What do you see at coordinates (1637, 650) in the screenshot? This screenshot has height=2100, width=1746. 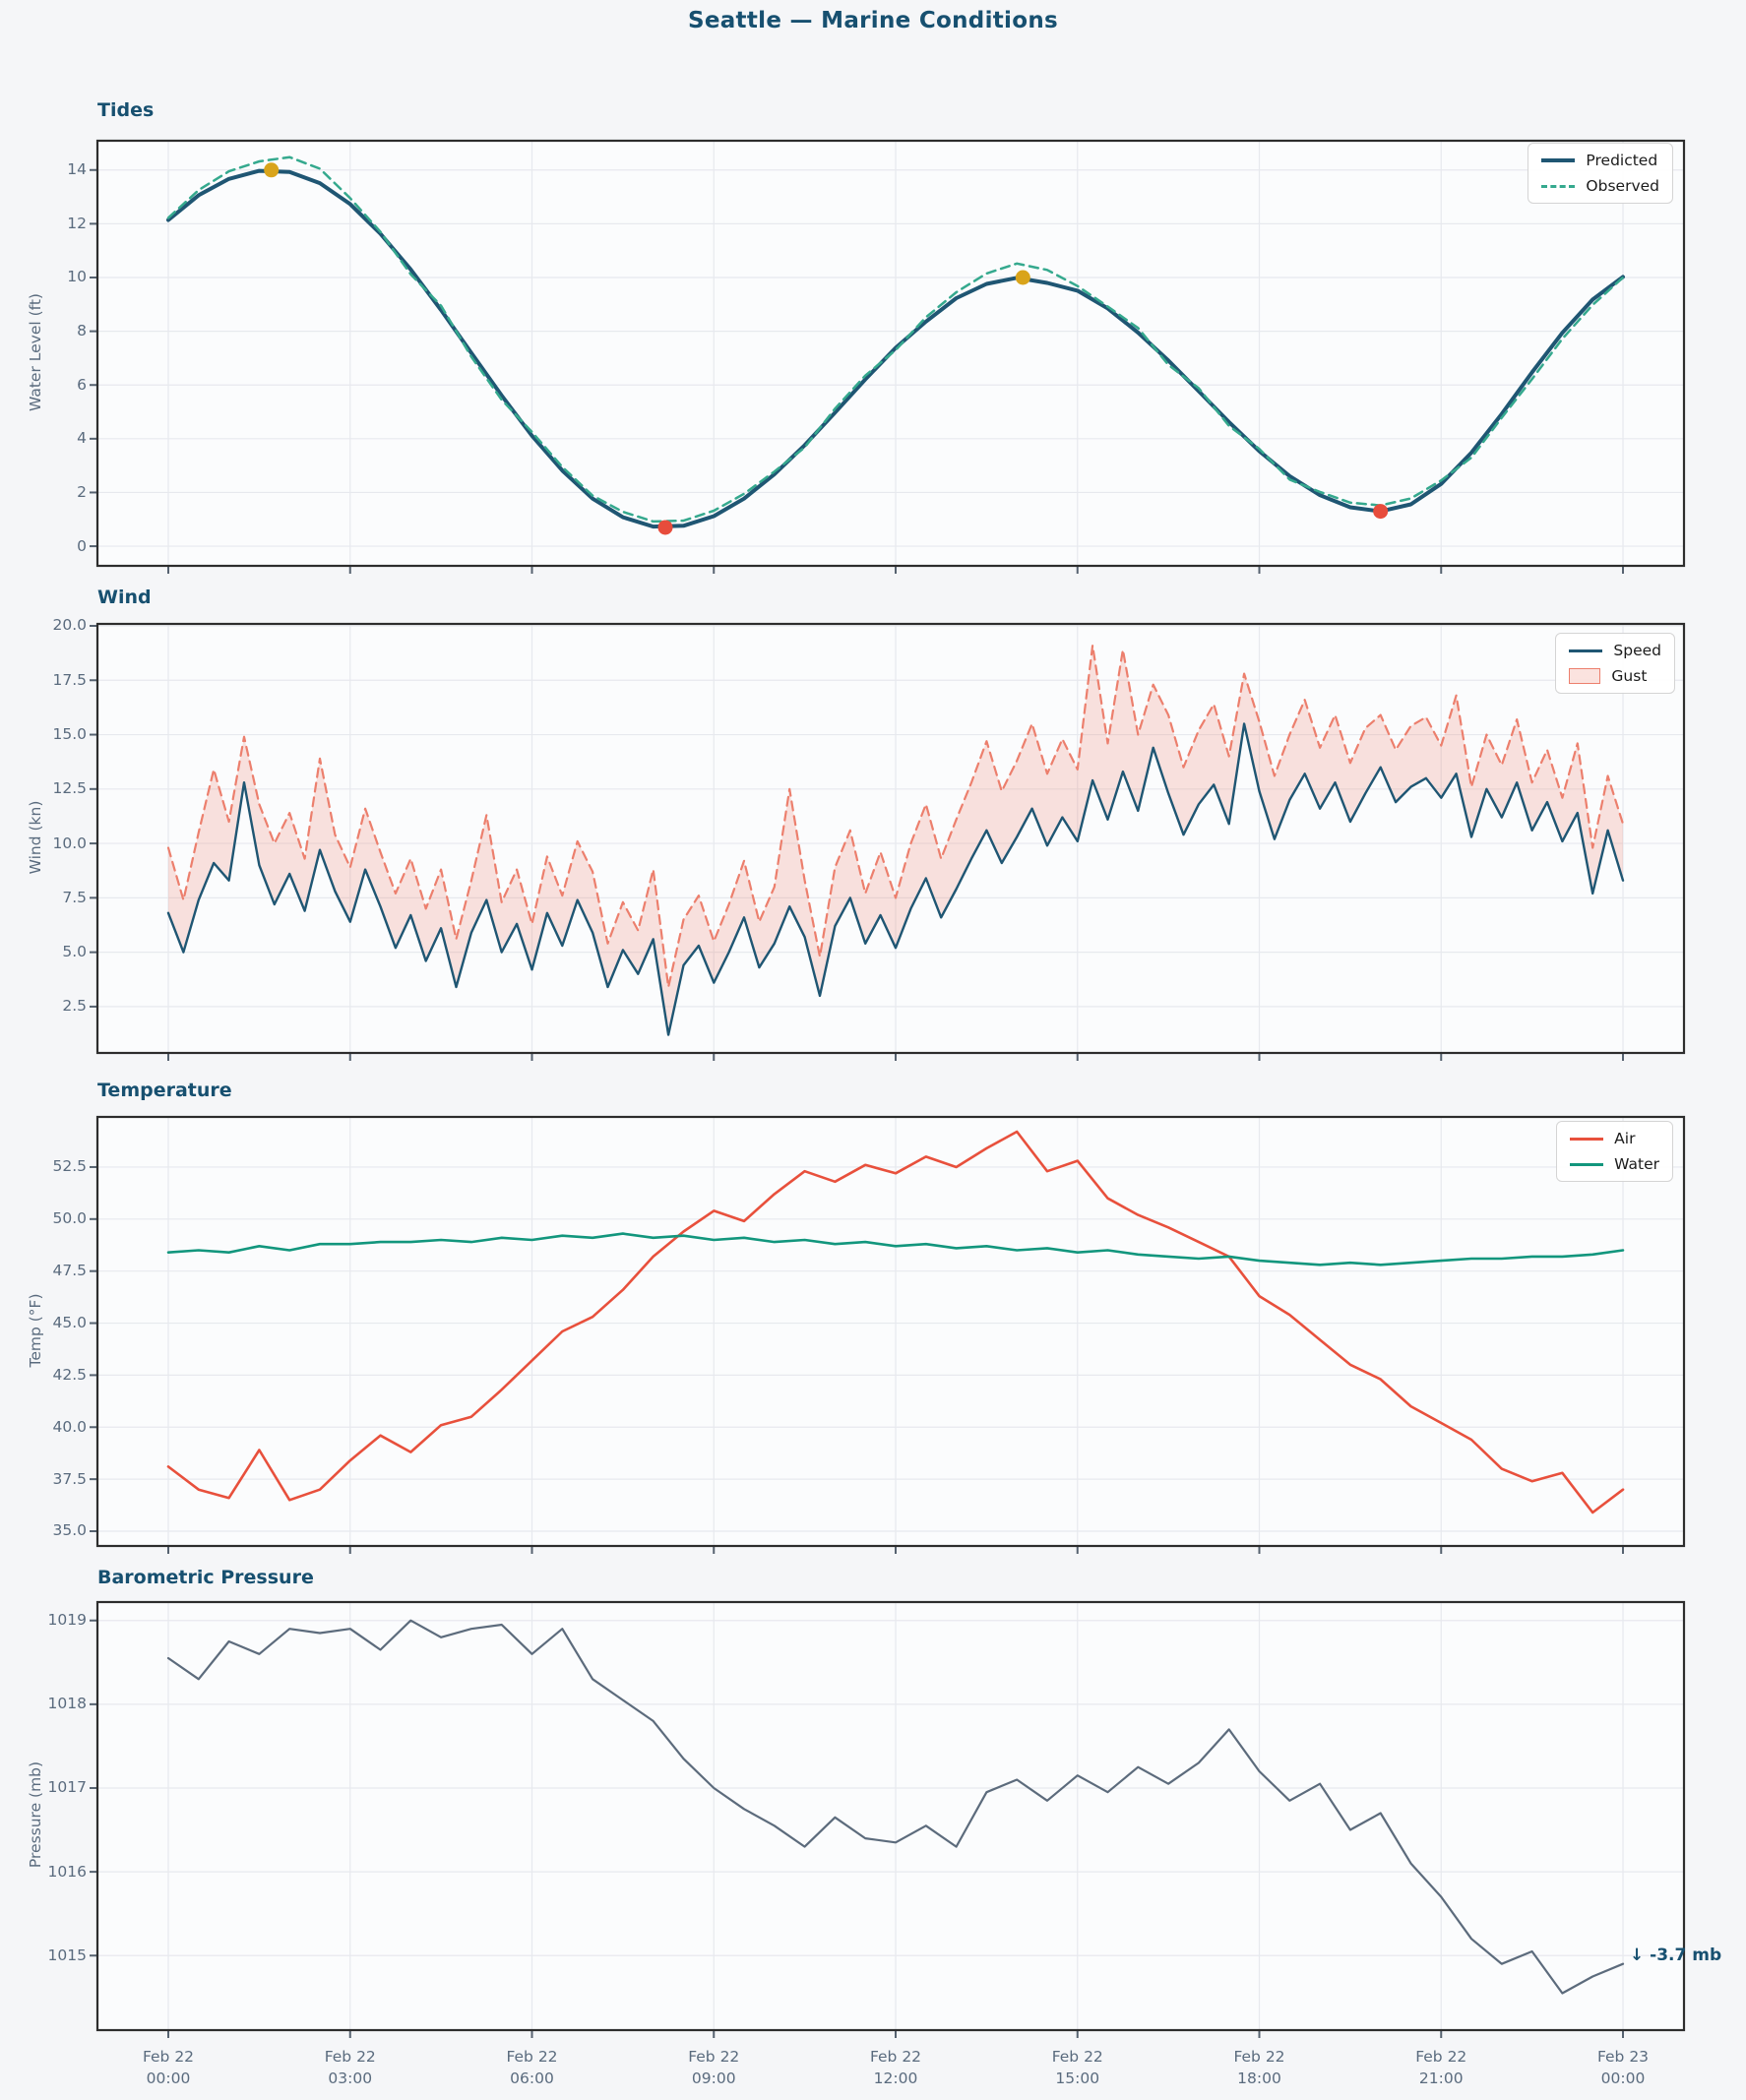 I see `legend-label: Speed` at bounding box center [1637, 650].